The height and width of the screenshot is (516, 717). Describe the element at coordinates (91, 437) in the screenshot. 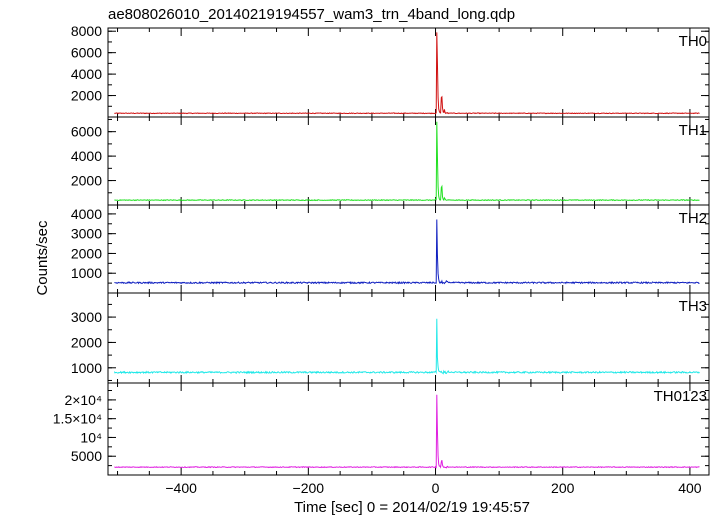

I see `y-tick-label-TH0123: 10⁴` at that location.